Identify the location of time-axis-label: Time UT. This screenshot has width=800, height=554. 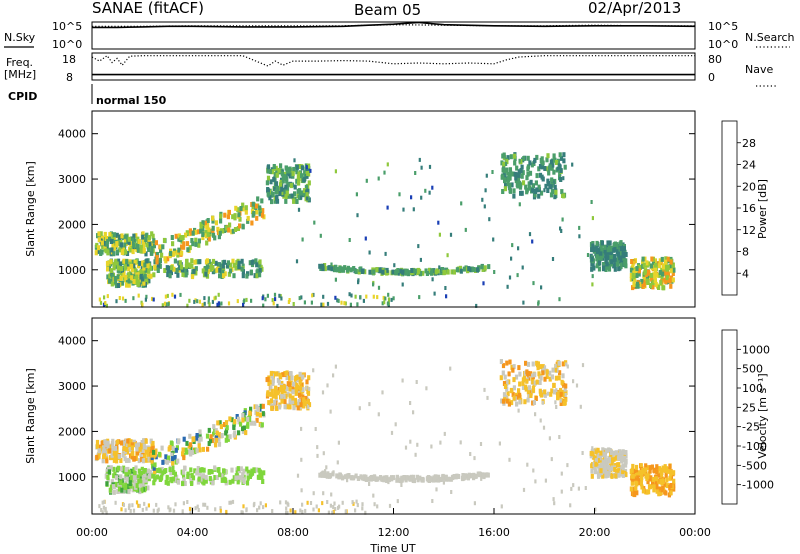
(392, 548).